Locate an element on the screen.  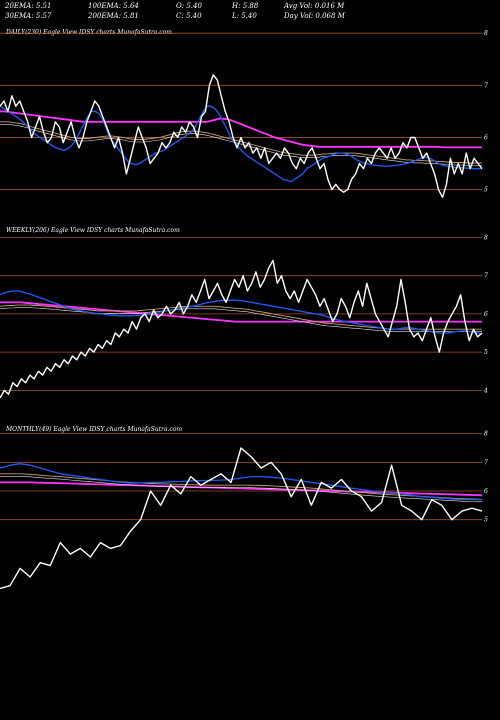
open-readout: O: 5.40 is located at coordinates (189, 6).